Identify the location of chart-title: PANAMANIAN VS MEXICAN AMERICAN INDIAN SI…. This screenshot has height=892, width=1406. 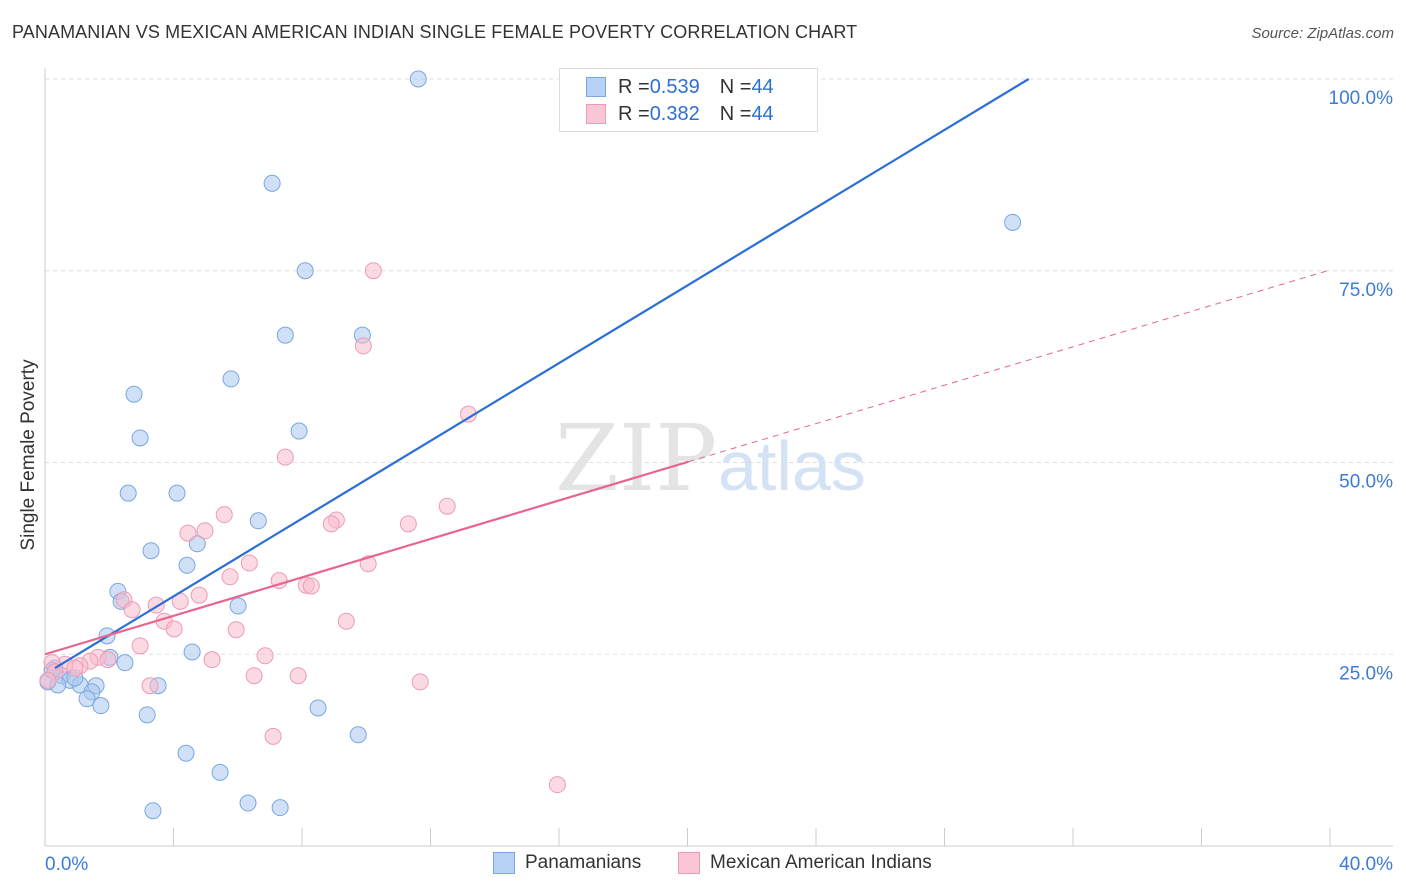
(435, 32).